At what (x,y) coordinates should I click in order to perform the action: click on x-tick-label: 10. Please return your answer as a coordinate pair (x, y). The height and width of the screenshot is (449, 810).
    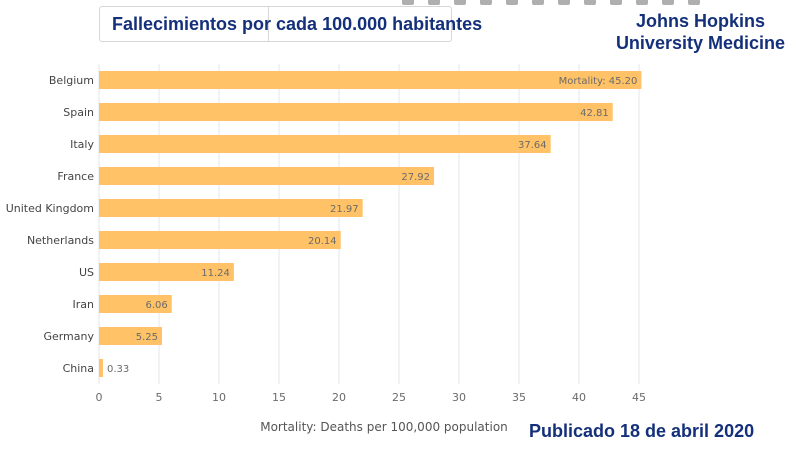
    Looking at the image, I should click on (219, 397).